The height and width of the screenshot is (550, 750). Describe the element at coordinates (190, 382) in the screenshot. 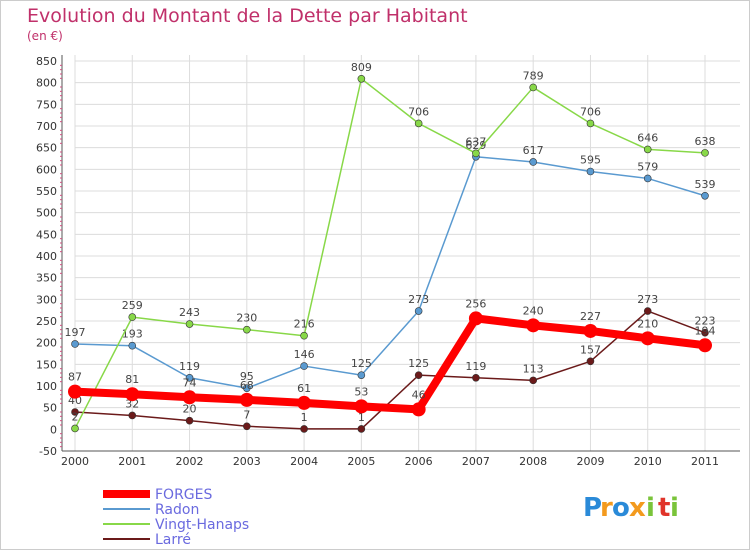

I see `data-label-3-2: 74` at that location.